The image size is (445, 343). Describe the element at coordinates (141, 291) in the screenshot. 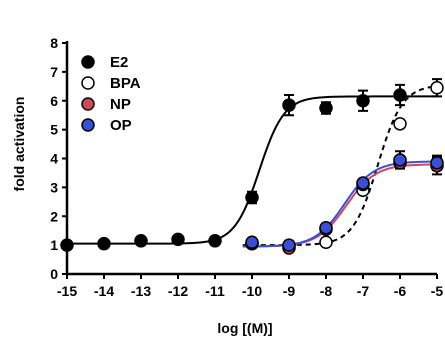

I see `x-tick-label: -13` at that location.